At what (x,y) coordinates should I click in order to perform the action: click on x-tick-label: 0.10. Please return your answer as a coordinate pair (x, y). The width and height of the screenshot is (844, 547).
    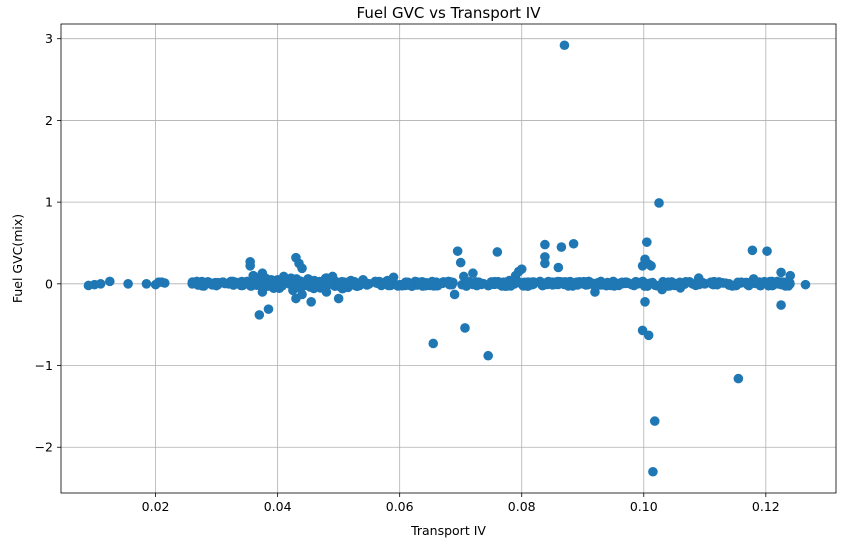
    Looking at the image, I should click on (644, 506).